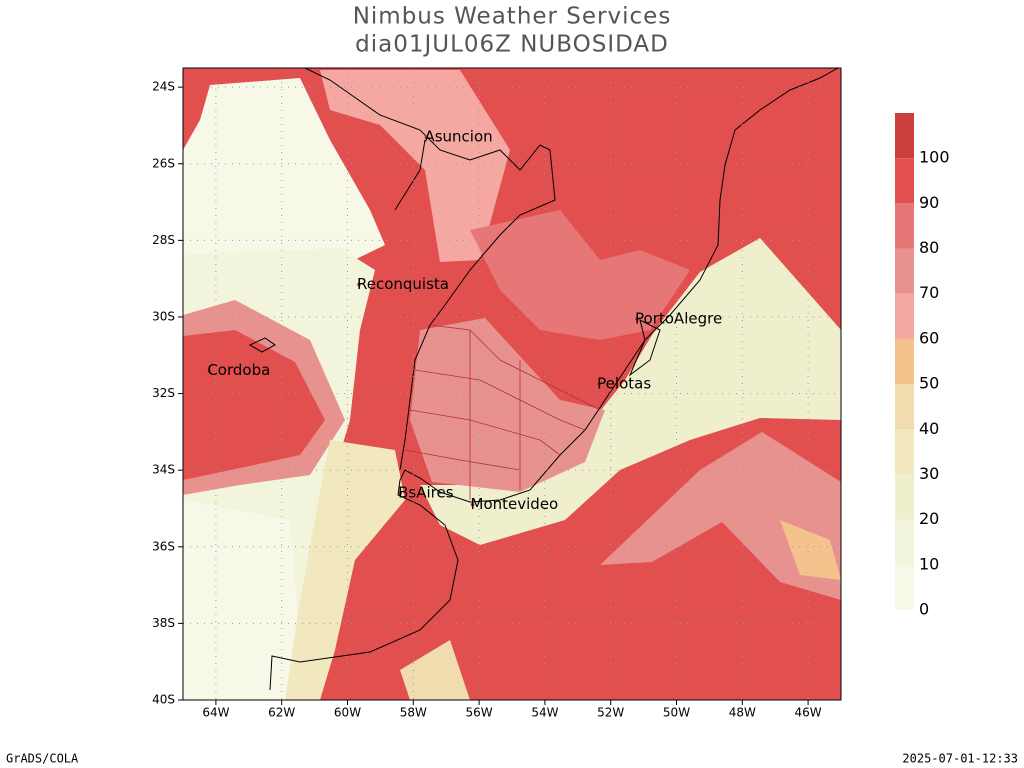  What do you see at coordinates (929, 518) in the screenshot?
I see `colorbar-label: 20` at bounding box center [929, 518].